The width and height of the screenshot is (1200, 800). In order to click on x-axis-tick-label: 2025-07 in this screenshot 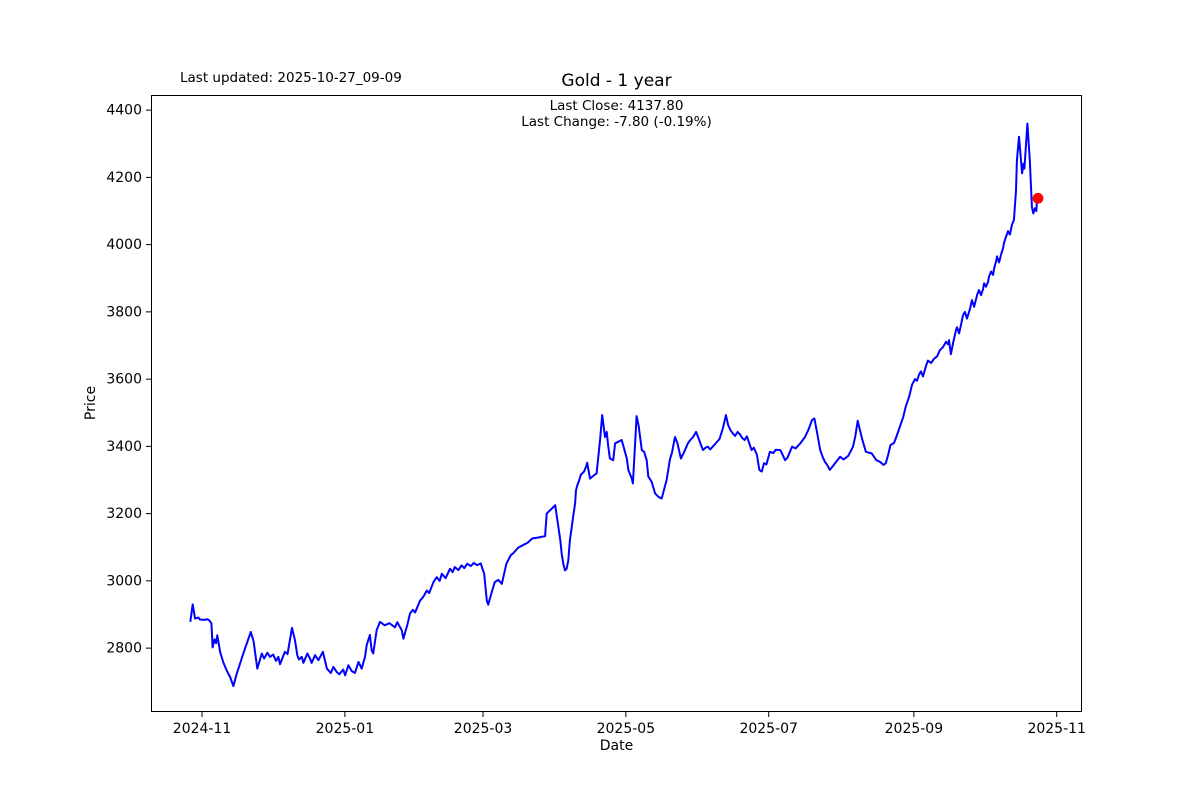, I will do `click(768, 729)`.